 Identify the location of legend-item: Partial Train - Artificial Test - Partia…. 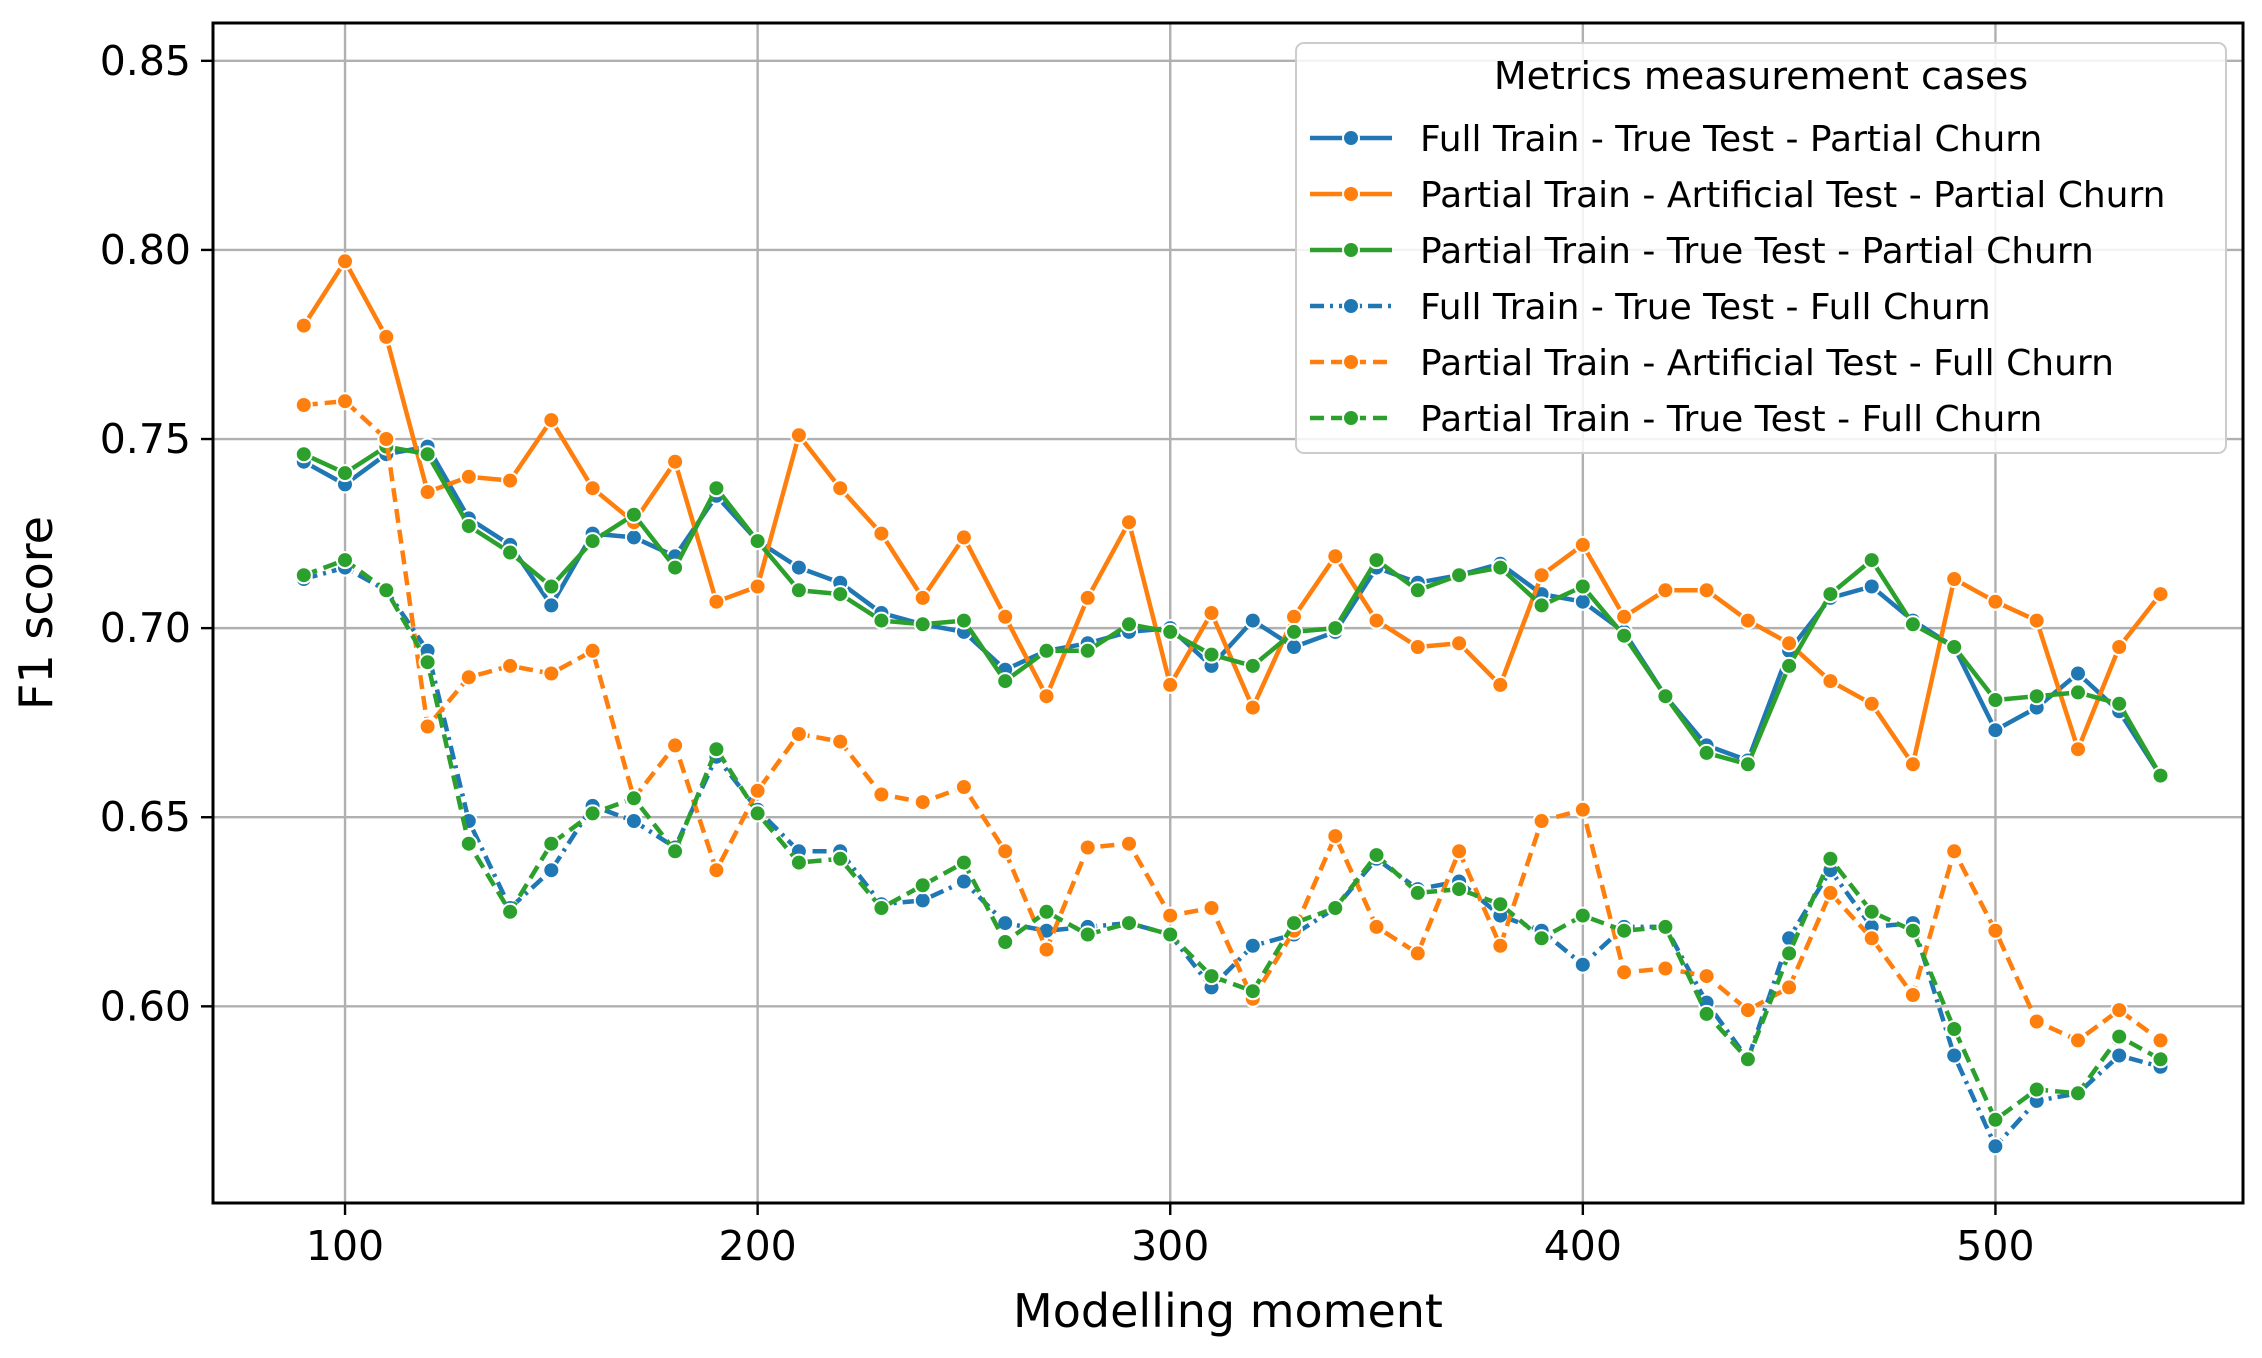
(1737, 195).